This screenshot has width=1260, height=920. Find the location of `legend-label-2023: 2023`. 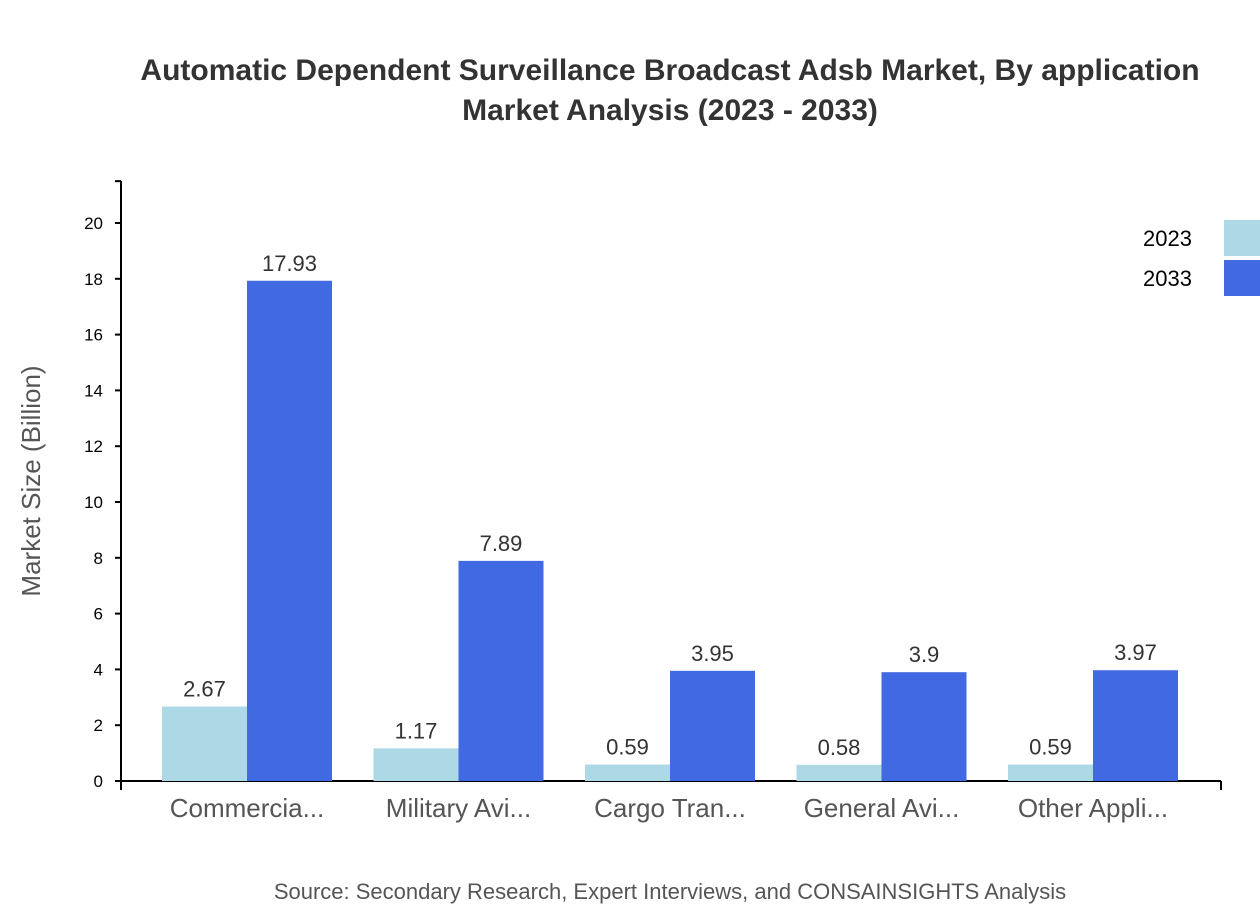

legend-label-2023: 2023 is located at coordinates (1167, 238).